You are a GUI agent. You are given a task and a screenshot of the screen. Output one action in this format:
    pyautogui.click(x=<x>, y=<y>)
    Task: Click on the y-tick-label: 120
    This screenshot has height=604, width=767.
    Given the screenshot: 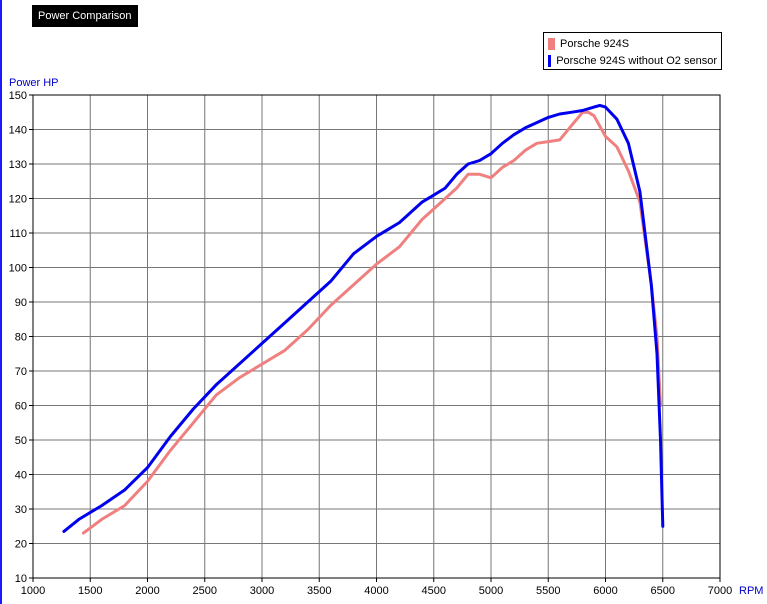 What is the action you would take?
    pyautogui.click(x=18, y=200)
    